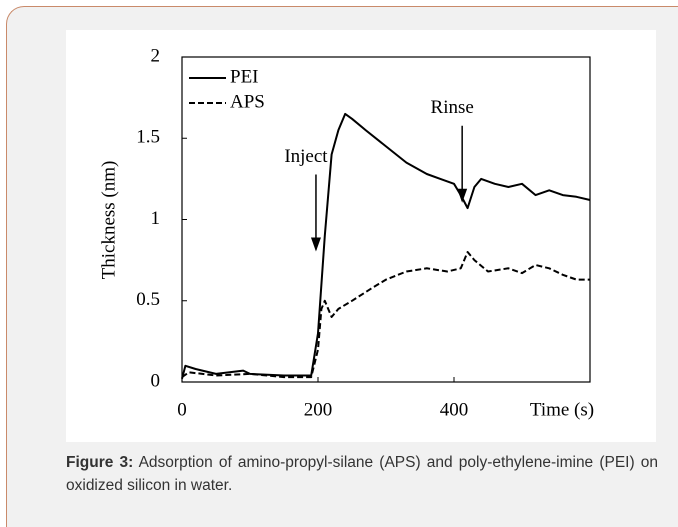  I want to click on y-tick-label: 2, so click(156, 55).